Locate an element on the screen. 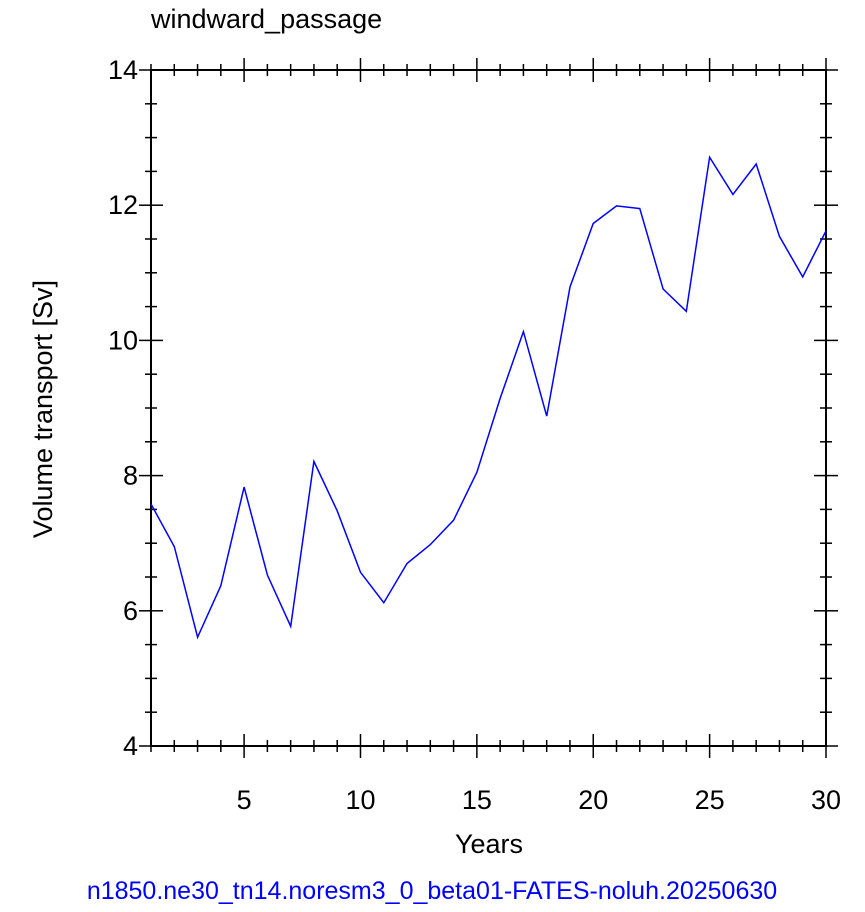 This screenshot has width=865, height=912. x-tick-label: 25 is located at coordinates (710, 800).